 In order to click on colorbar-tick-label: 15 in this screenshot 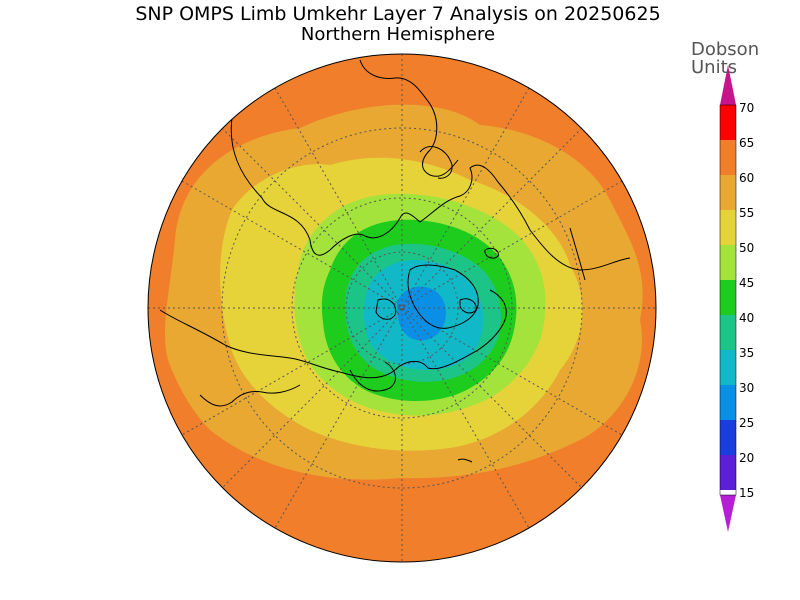, I will do `click(747, 493)`.